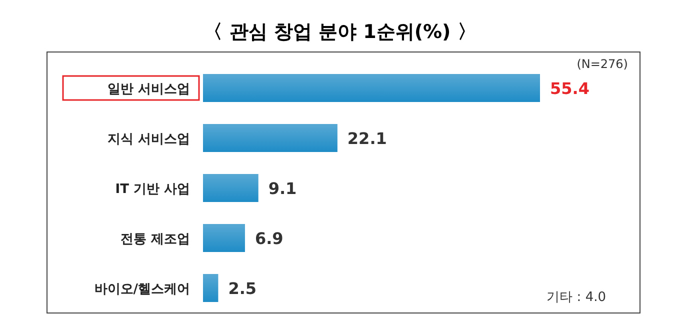 This screenshot has height=326, width=680. I want to click on data-label: 2.5, so click(242, 288).